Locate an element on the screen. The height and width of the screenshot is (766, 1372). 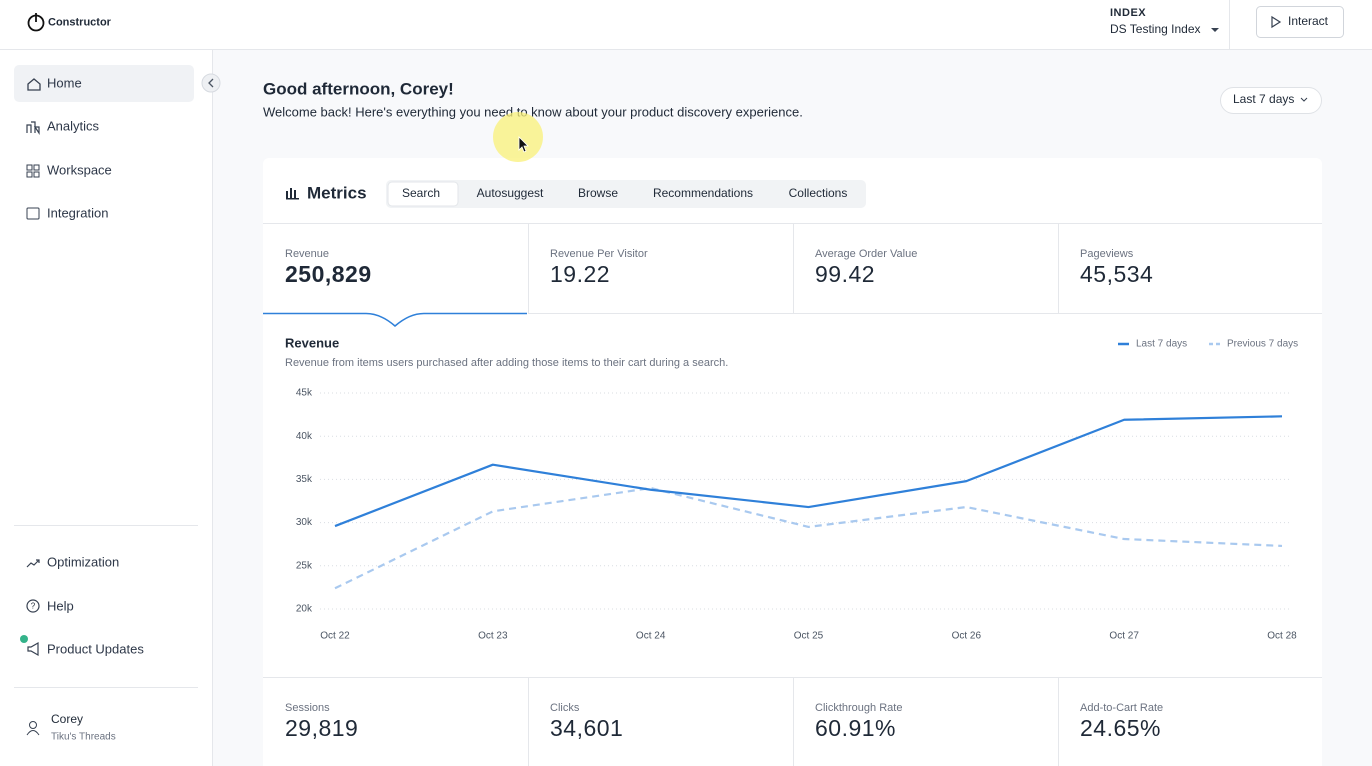
nav-label: Home is located at coordinates (64, 82).